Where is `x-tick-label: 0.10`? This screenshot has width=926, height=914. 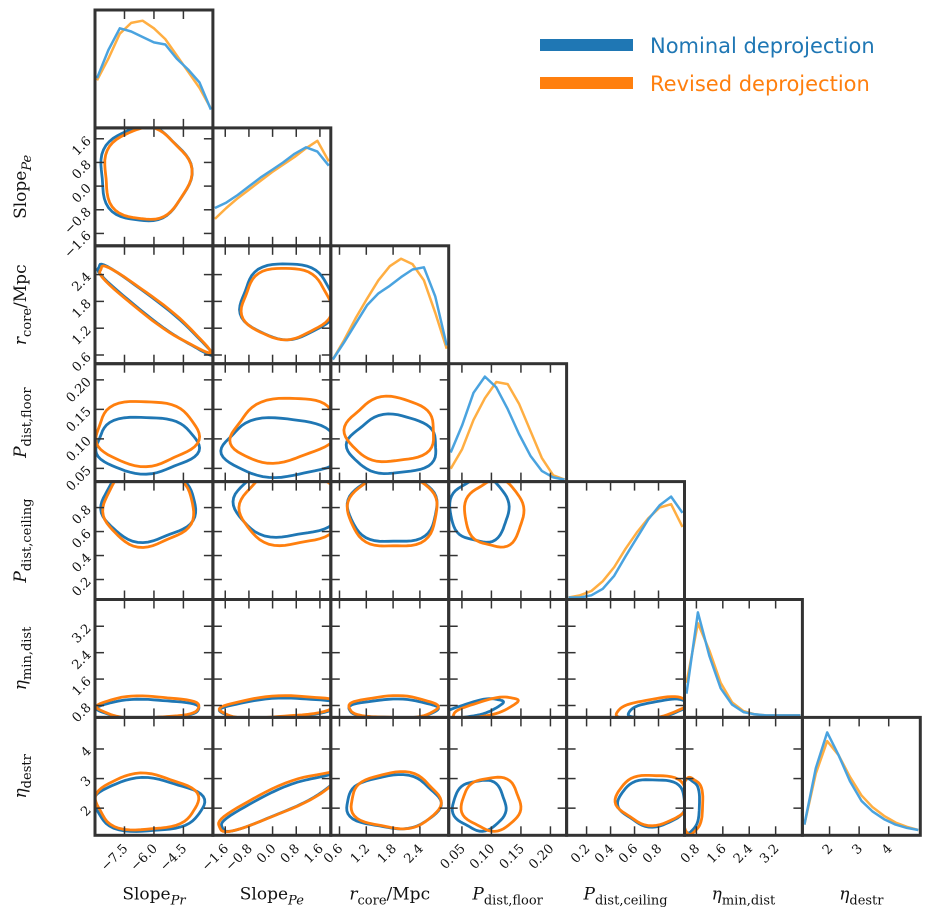 x-tick-label: 0.10 is located at coordinates (482, 857).